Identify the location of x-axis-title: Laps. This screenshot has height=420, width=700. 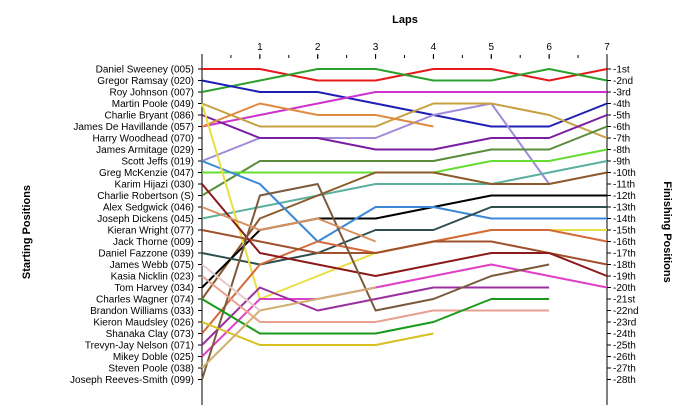
(405, 20).